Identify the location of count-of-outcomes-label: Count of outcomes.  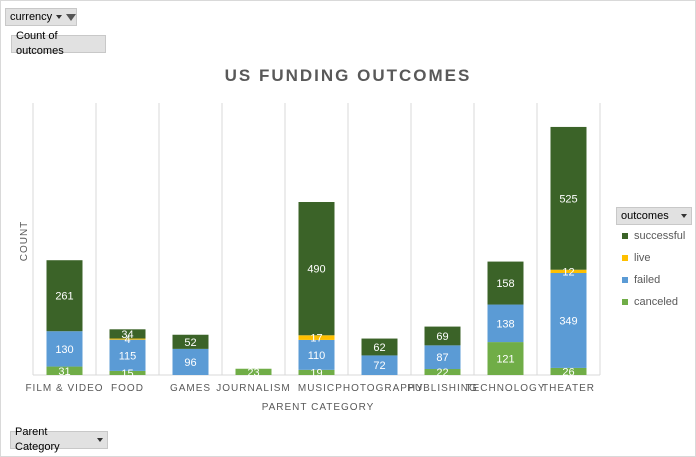
(40, 43).